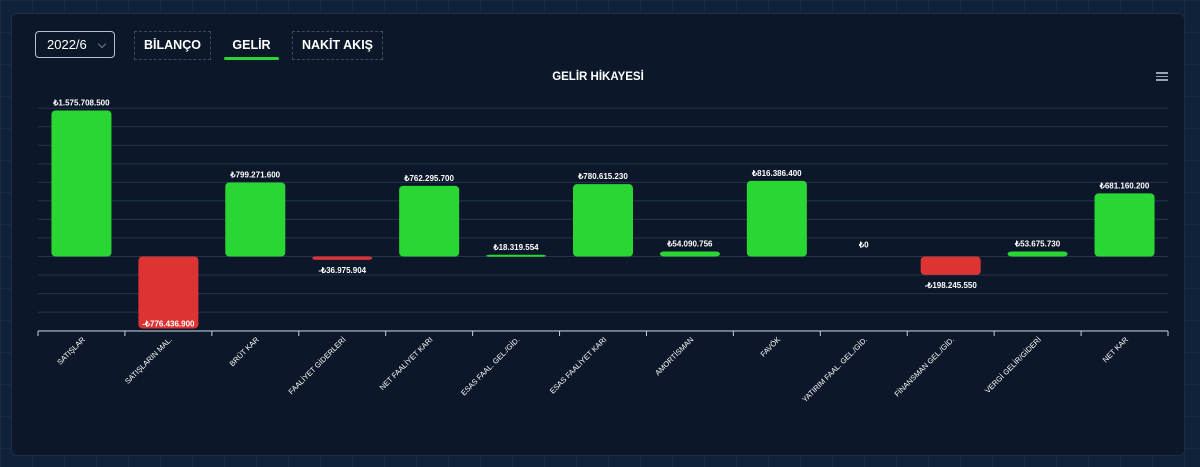 This screenshot has width=1200, height=467. What do you see at coordinates (67, 44) in the screenshot?
I see `period-value: 2022/6` at bounding box center [67, 44].